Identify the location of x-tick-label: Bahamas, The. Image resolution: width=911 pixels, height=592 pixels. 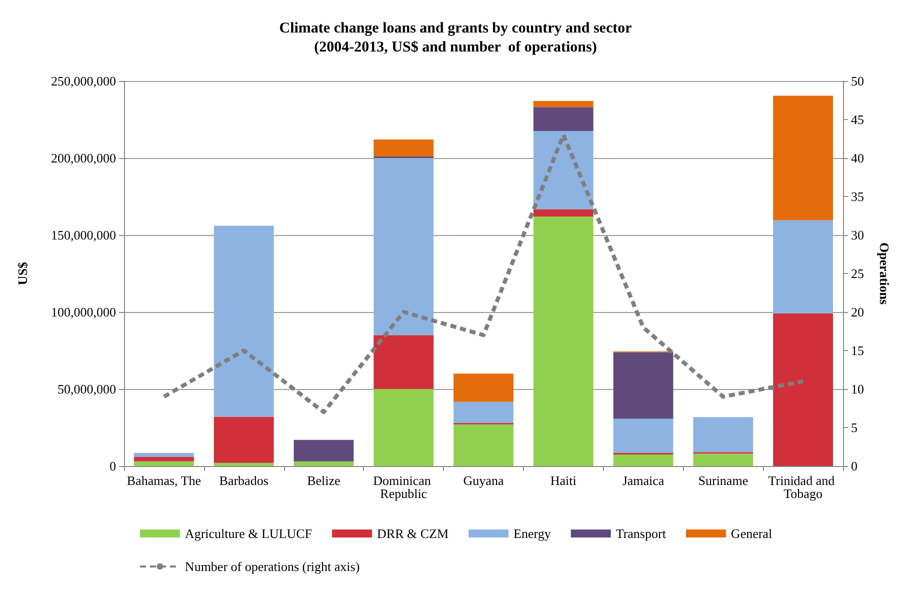
(164, 480).